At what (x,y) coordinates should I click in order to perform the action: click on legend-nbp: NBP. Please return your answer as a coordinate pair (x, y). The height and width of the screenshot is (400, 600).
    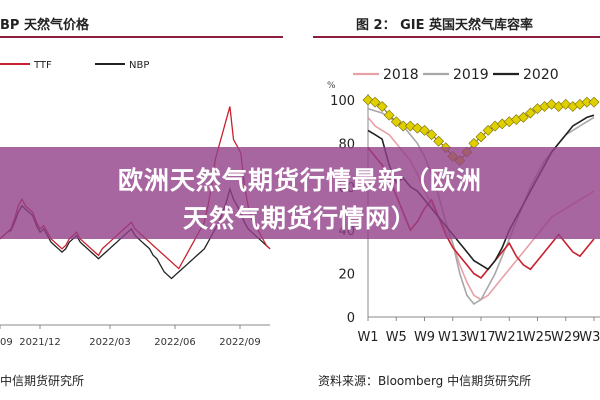
    Looking at the image, I should click on (122, 65).